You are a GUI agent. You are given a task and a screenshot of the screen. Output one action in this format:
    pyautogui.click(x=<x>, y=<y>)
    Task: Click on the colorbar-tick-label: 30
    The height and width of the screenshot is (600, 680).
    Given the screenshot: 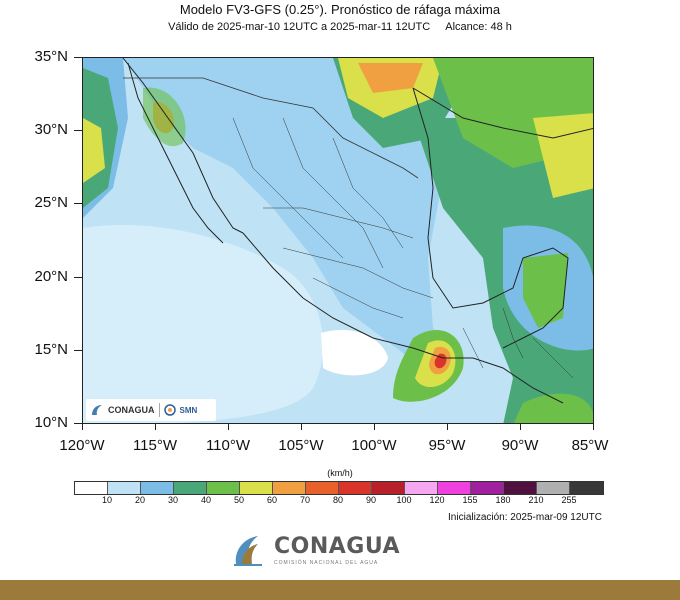 What is the action you would take?
    pyautogui.click(x=172, y=500)
    